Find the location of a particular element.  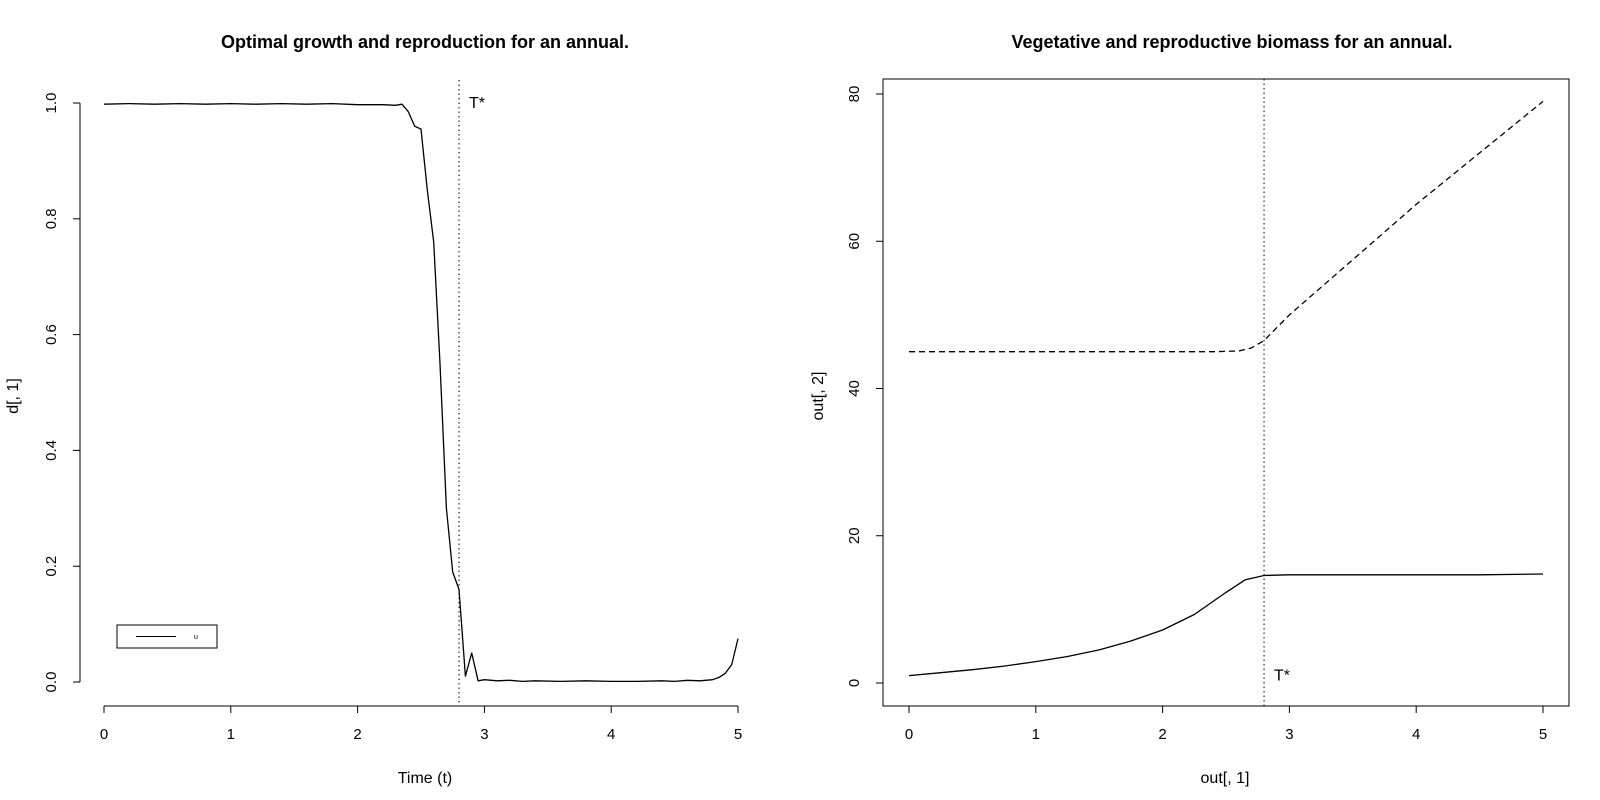

left-y-tick-label: 1.0 is located at coordinates (51, 103).